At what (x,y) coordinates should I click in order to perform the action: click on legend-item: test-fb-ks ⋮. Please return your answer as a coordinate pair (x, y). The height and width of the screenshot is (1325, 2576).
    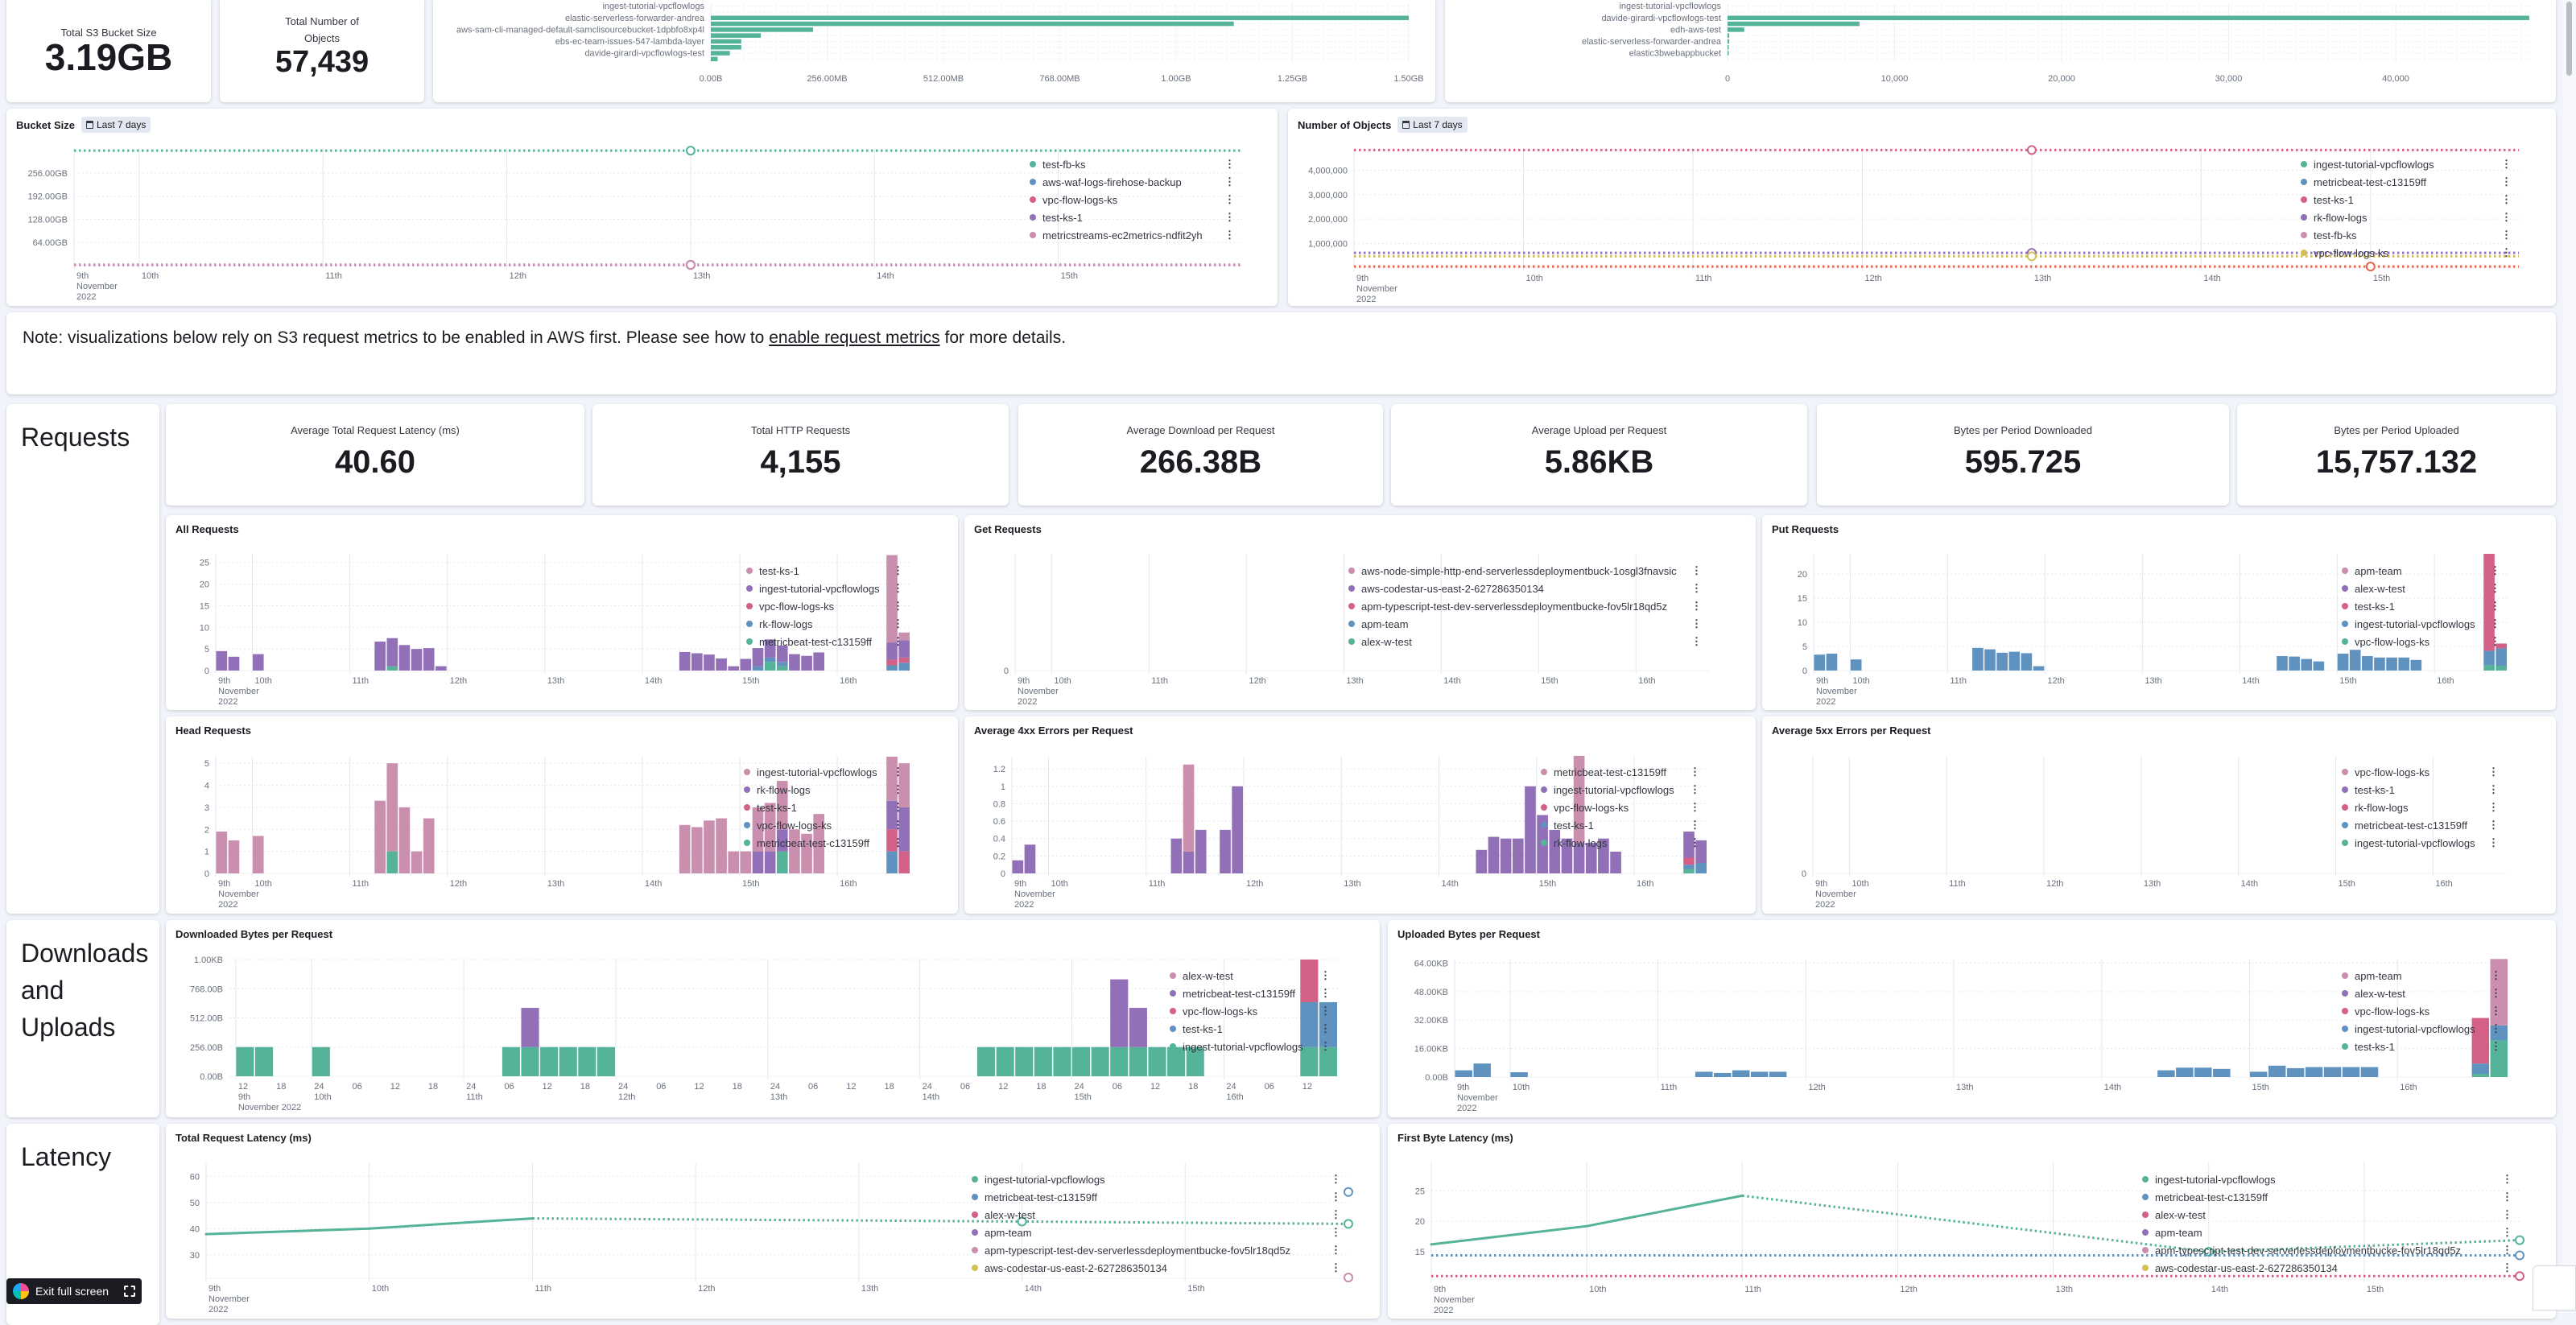
    Looking at the image, I should click on (1132, 164).